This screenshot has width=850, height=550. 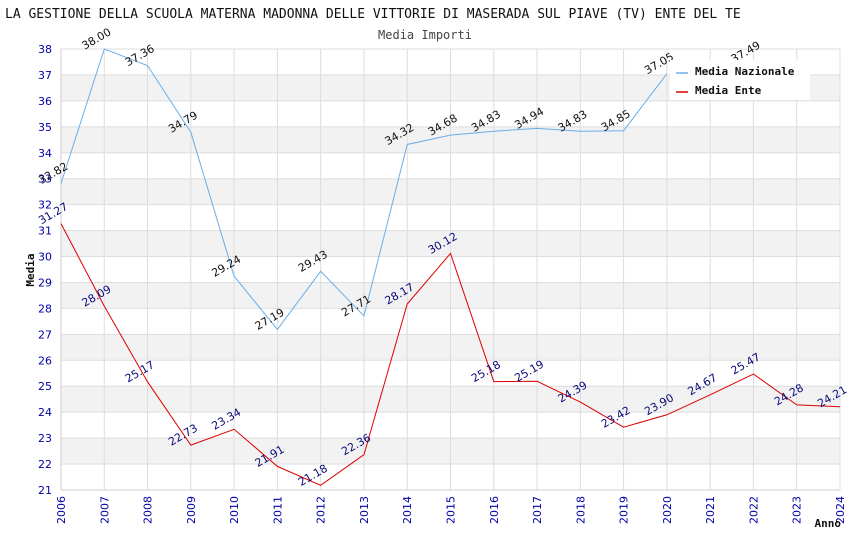 What do you see at coordinates (61, 510) in the screenshot?
I see `x-tick-label: 2006` at bounding box center [61, 510].